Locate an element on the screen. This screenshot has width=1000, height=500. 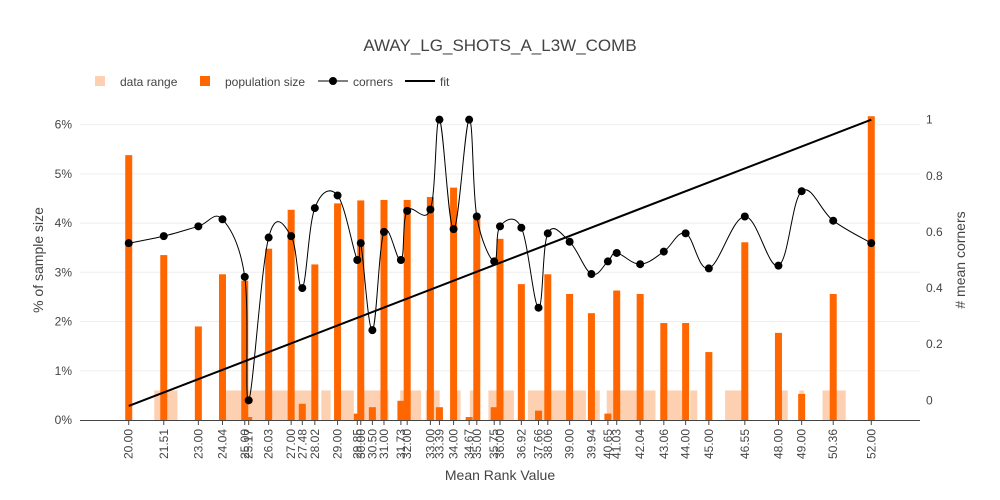
x-tick-label: 44.00 is located at coordinates (686, 444).